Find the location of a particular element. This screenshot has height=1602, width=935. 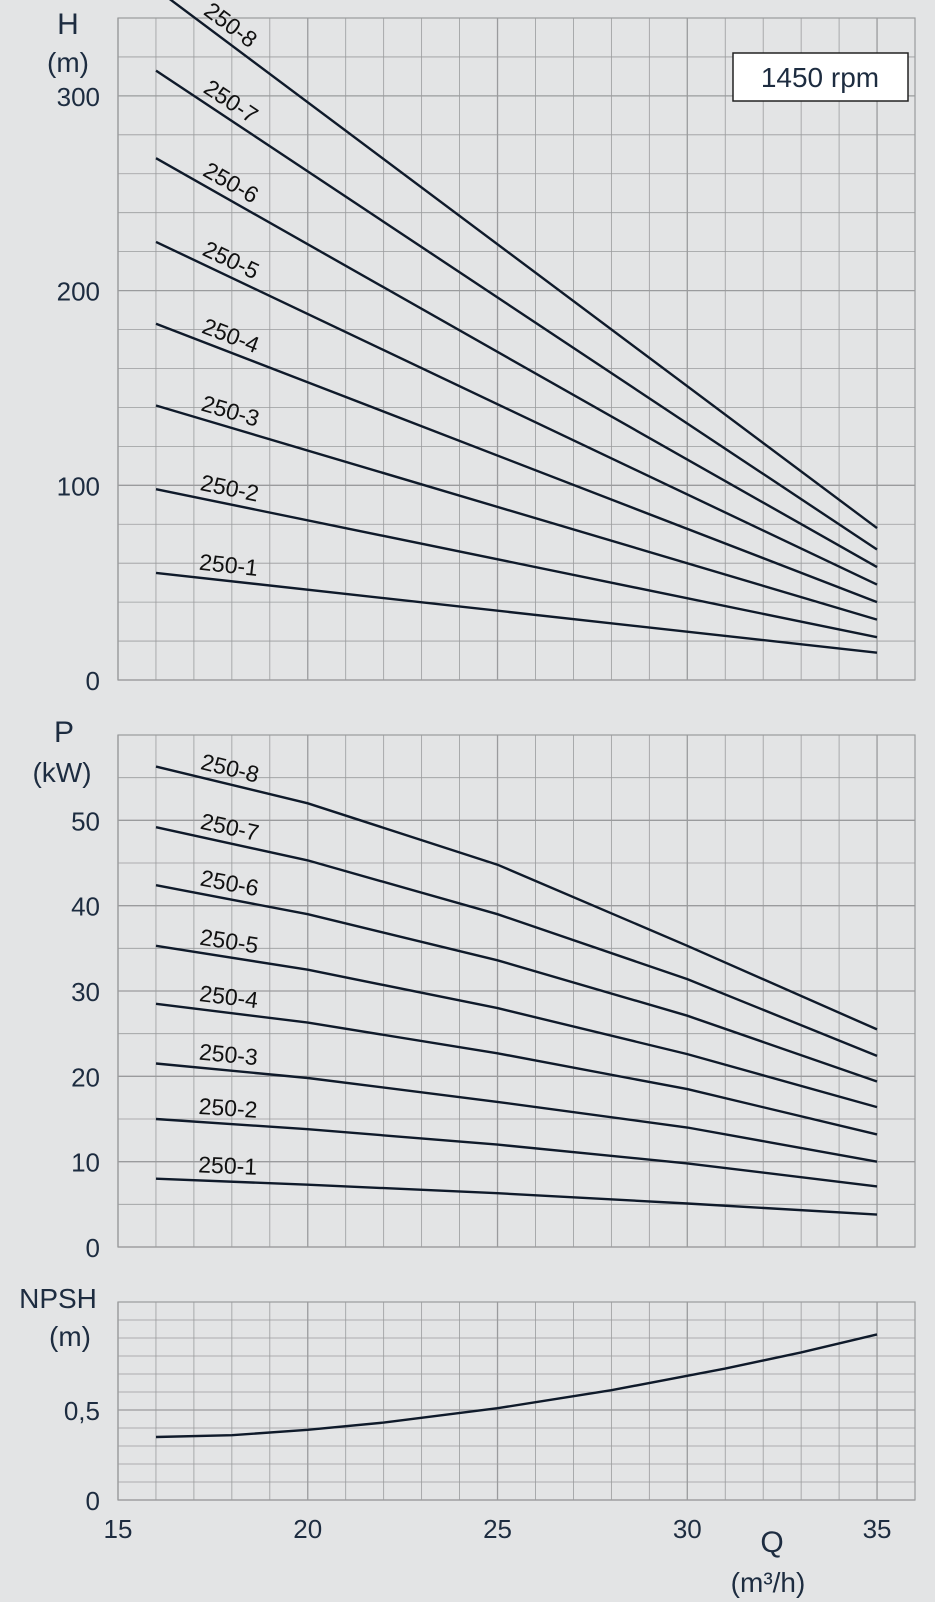

rpm-badge: 1450 rpm is located at coordinates (820, 77).